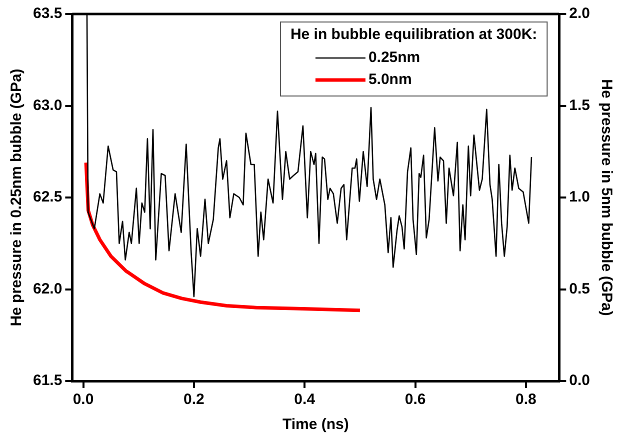  What do you see at coordinates (305, 399) in the screenshot?
I see `x-tick-label: 0.4` at bounding box center [305, 399].